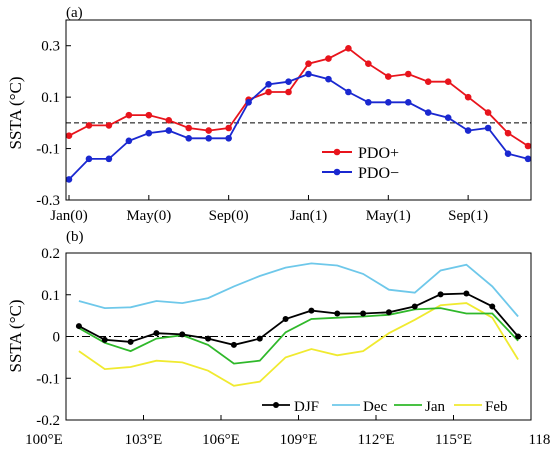 This screenshot has width=550, height=458. Describe the element at coordinates (337, 172) in the screenshot. I see `legend-marker-pdo-minus` at that location.